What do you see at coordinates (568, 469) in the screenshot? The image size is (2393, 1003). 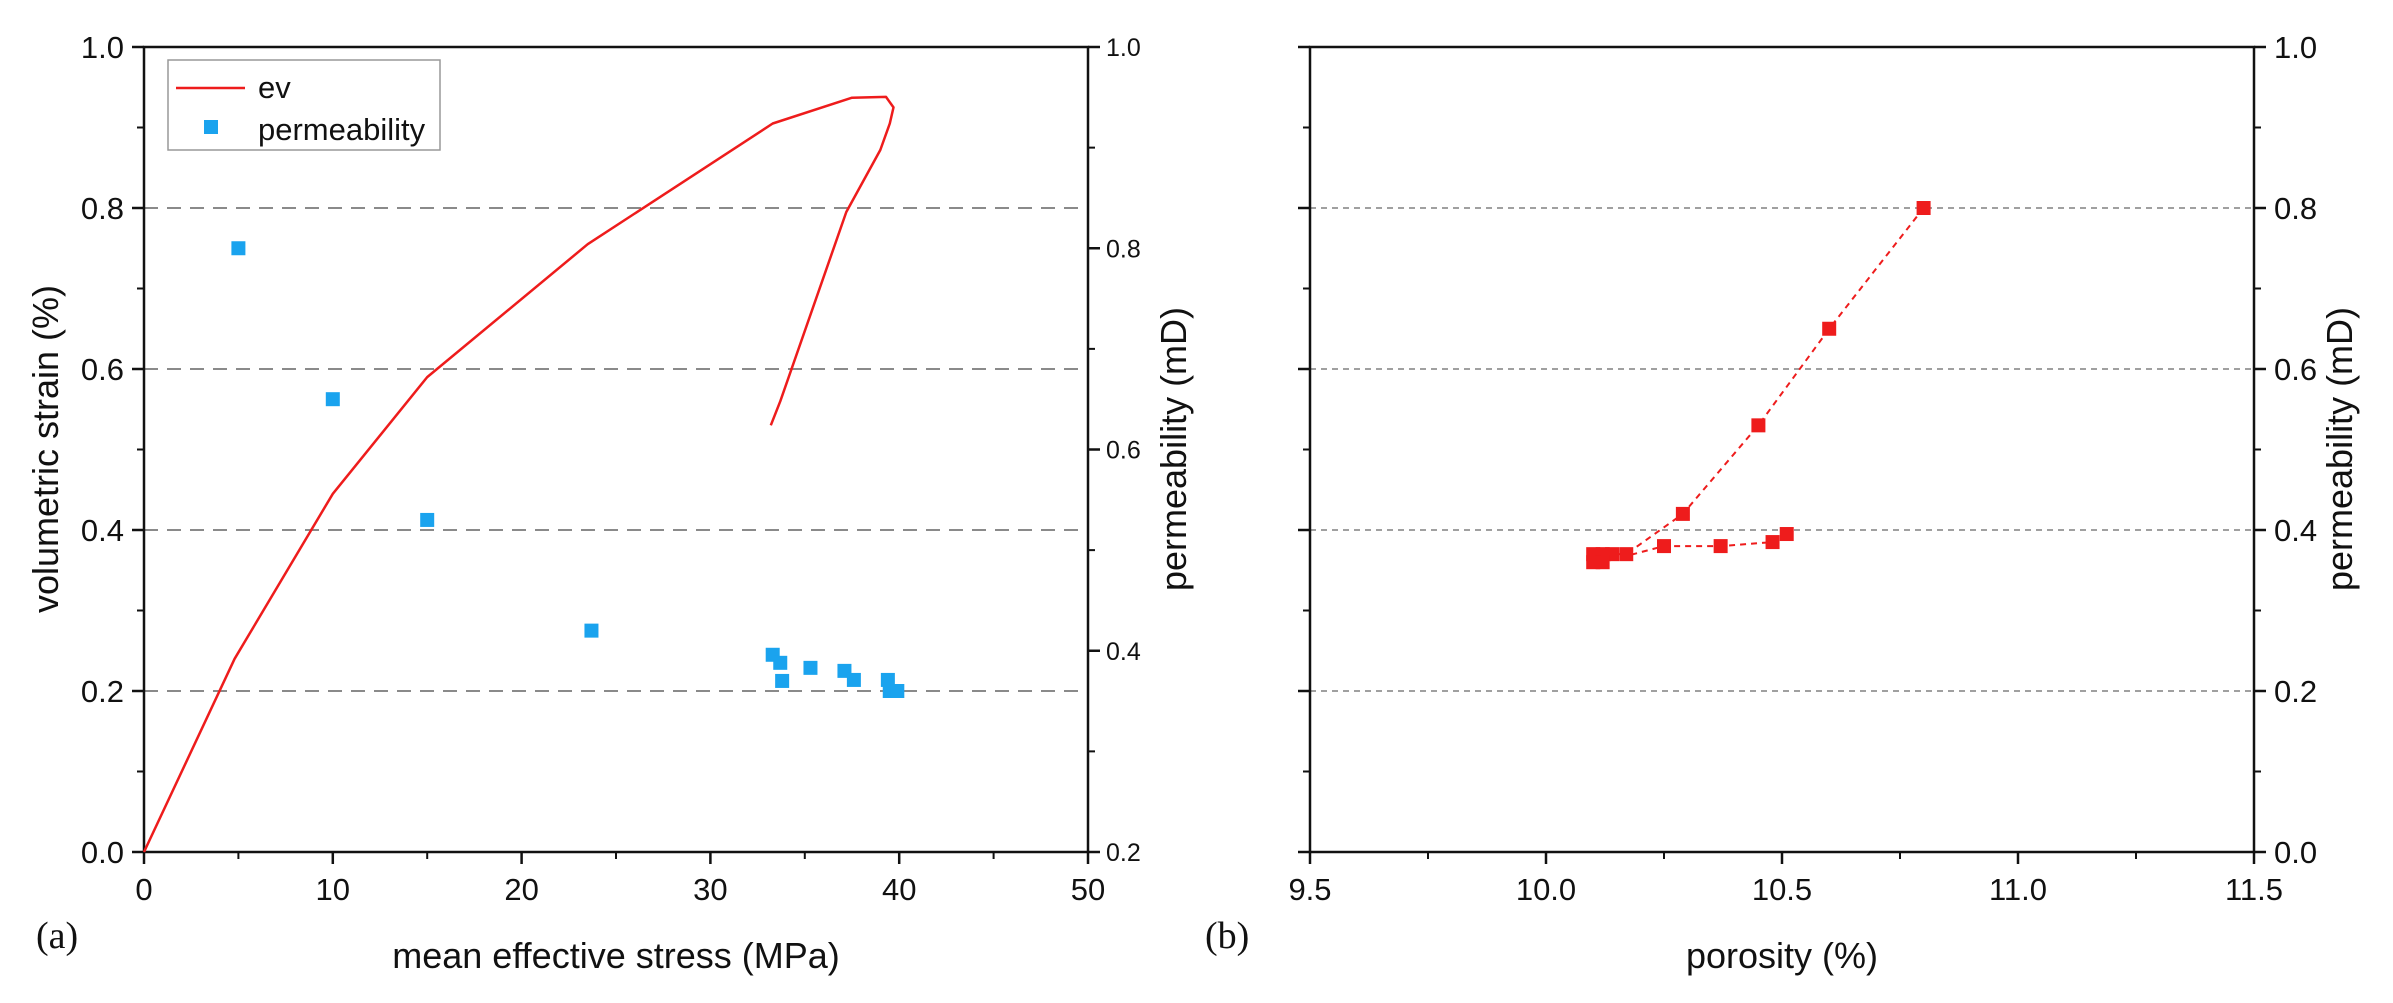 I see `permeability-series` at bounding box center [568, 469].